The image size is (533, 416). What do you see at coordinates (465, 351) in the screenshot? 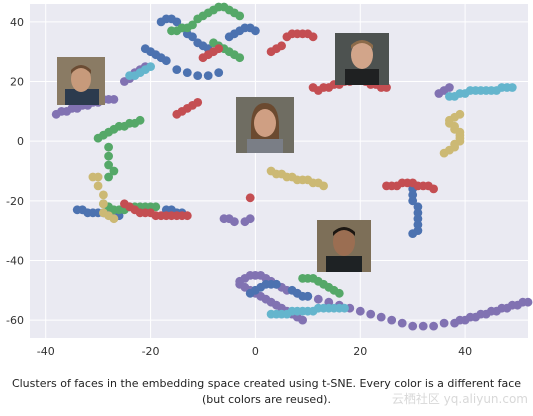
I see `x-tick-label: 40` at bounding box center [465, 351].